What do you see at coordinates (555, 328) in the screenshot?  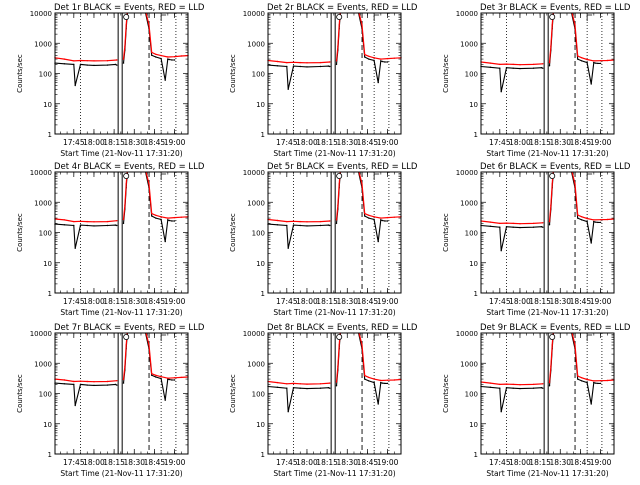 I see `chart-title: Det 9r BLACK = Events, RED = LLD` at bounding box center [555, 328].